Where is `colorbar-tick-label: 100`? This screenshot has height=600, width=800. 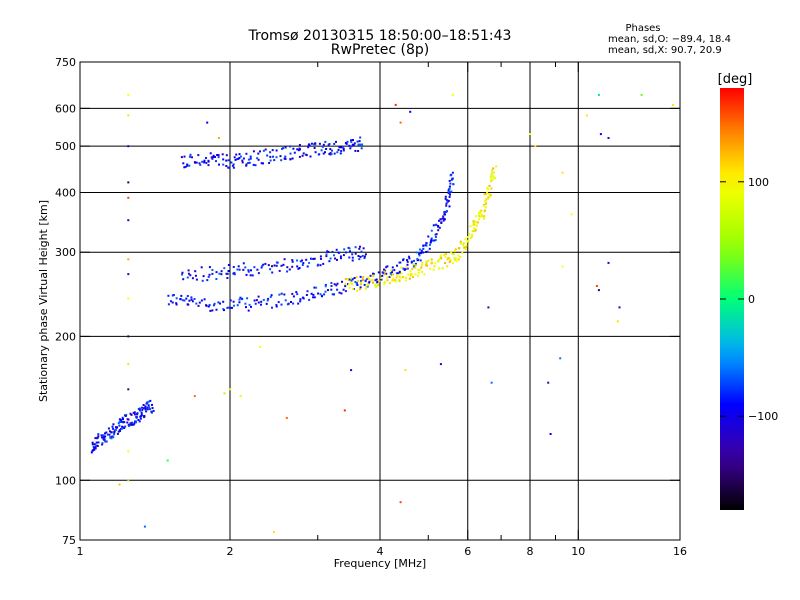
colorbar-tick-label: 100 is located at coordinates (758, 182).